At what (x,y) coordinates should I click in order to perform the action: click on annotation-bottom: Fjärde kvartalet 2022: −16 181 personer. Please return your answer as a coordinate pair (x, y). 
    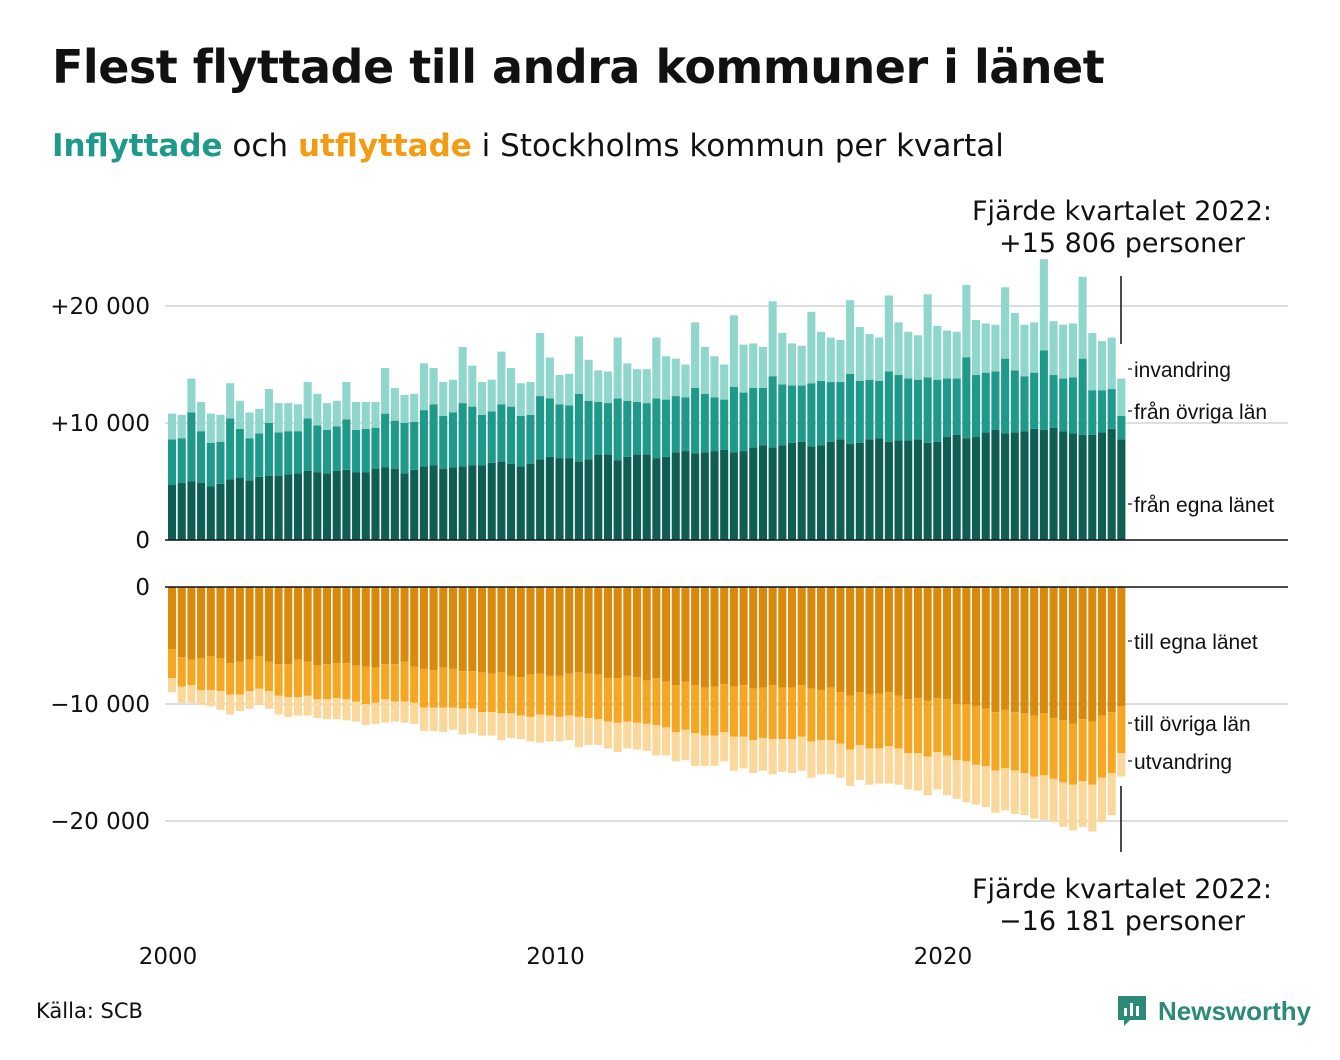
    Looking at the image, I should click on (1122, 906).